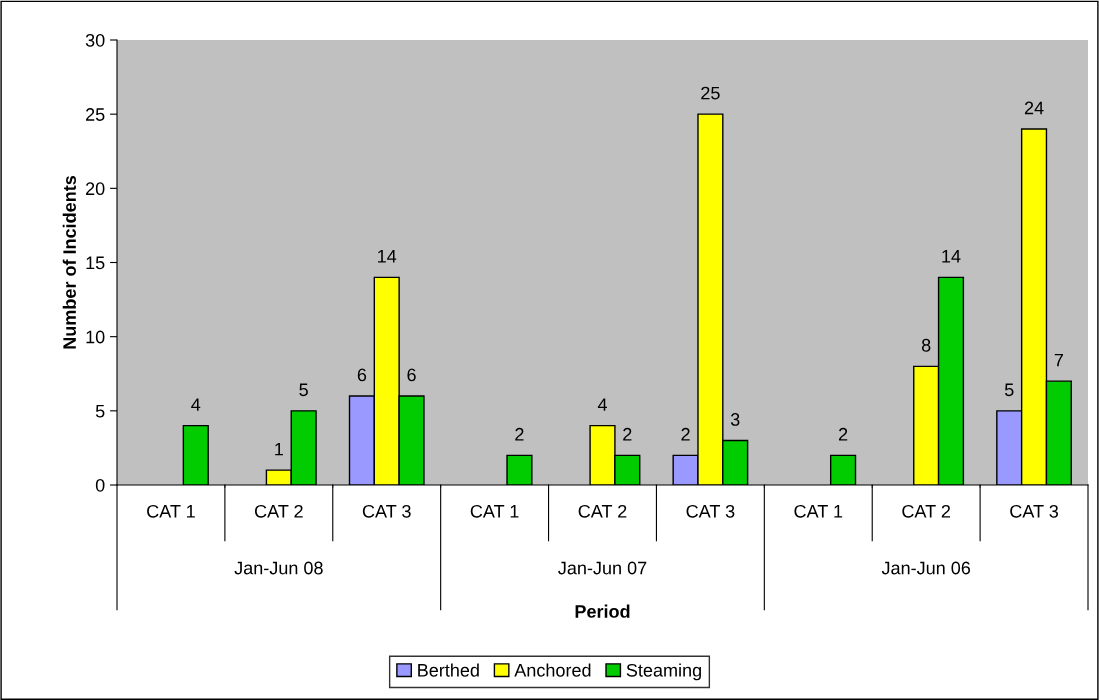 The width and height of the screenshot is (1099, 700). I want to click on x-axis-title: Period, so click(602, 611).